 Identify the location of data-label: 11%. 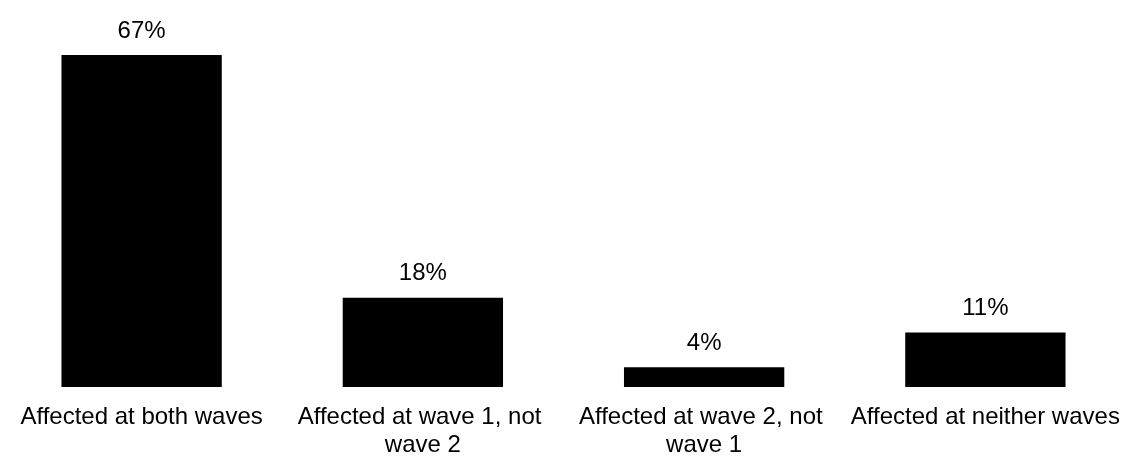
(985, 306).